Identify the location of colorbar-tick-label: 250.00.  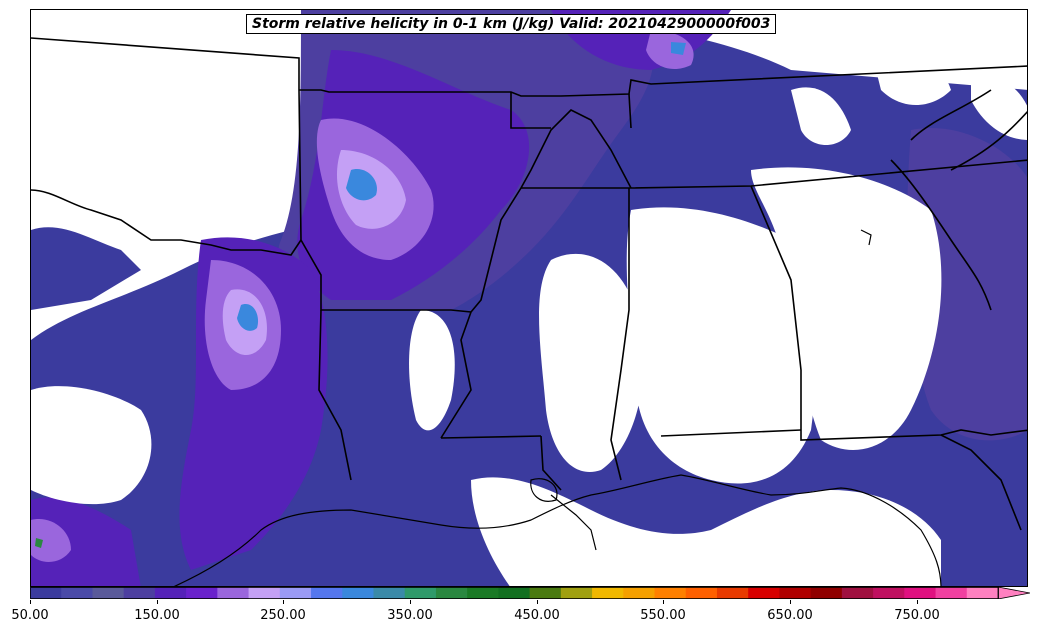
(283, 615).